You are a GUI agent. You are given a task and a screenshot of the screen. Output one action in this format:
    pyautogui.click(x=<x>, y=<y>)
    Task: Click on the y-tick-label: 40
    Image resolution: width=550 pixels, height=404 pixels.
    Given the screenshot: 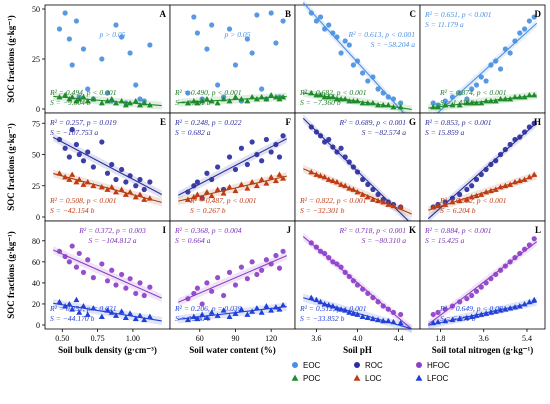 What is the action you would take?
    pyautogui.click(x=36, y=283)
    